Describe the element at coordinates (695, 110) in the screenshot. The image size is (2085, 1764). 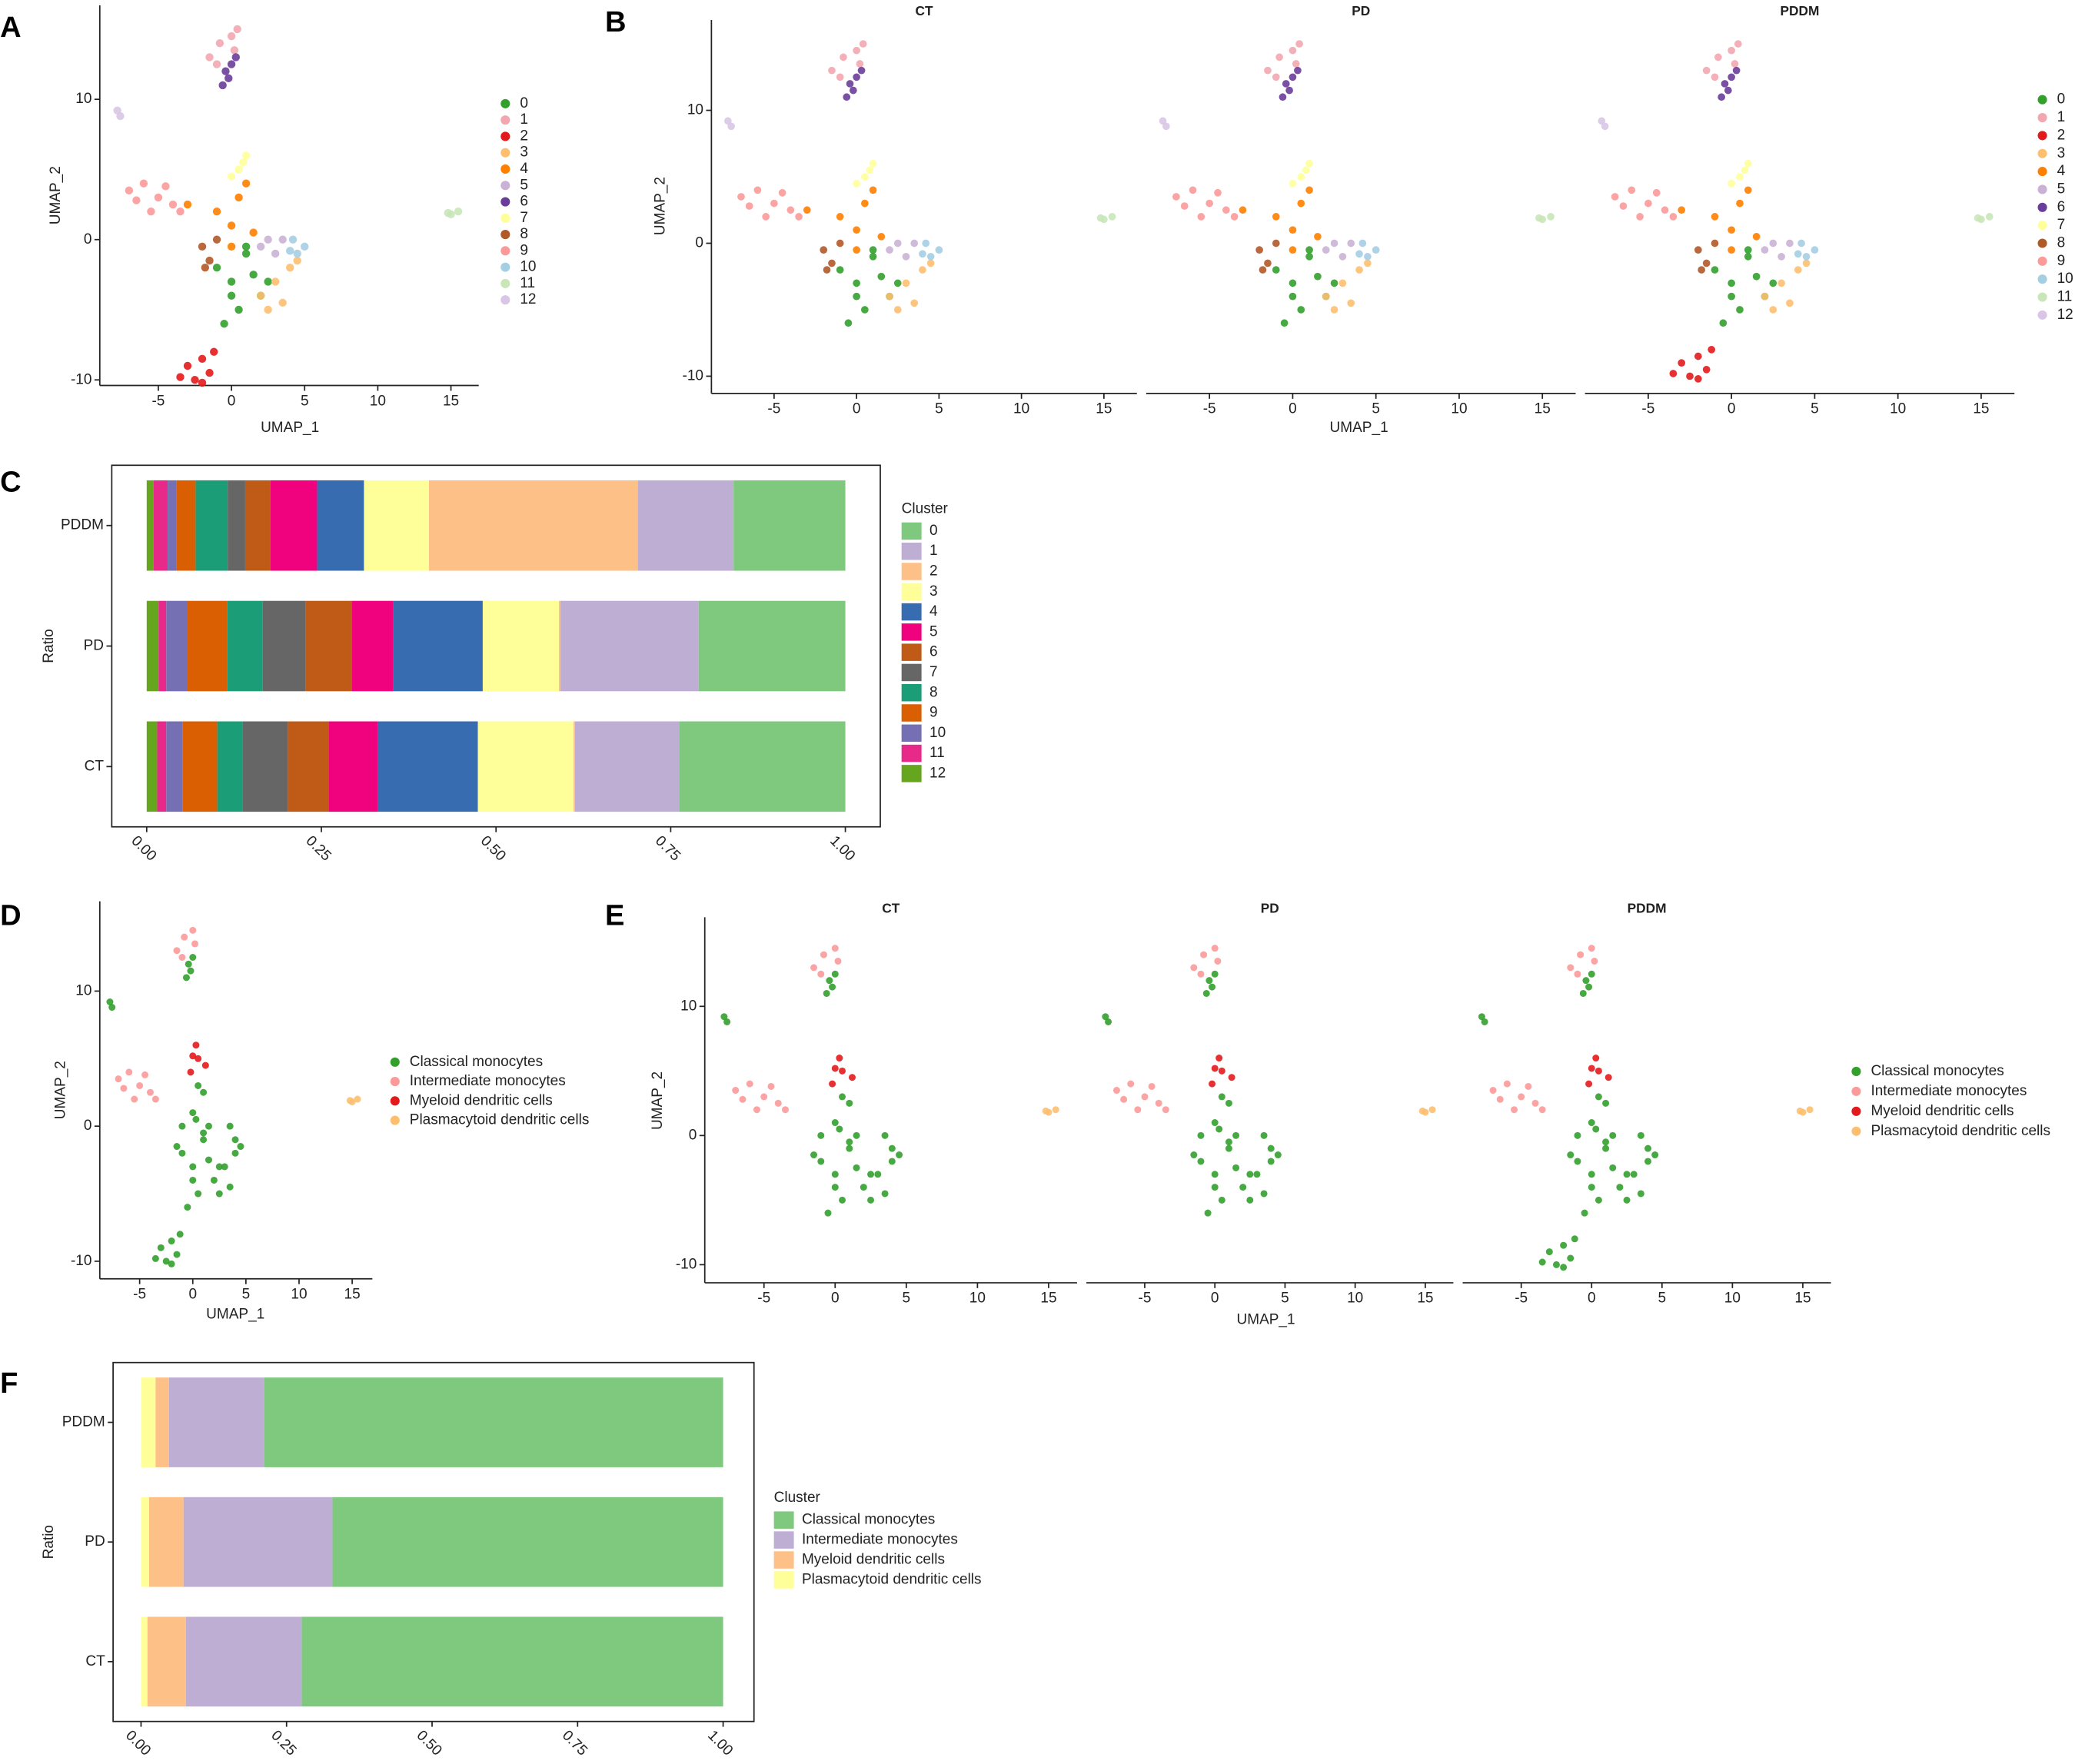
I see `y-tick-label: 10` at that location.